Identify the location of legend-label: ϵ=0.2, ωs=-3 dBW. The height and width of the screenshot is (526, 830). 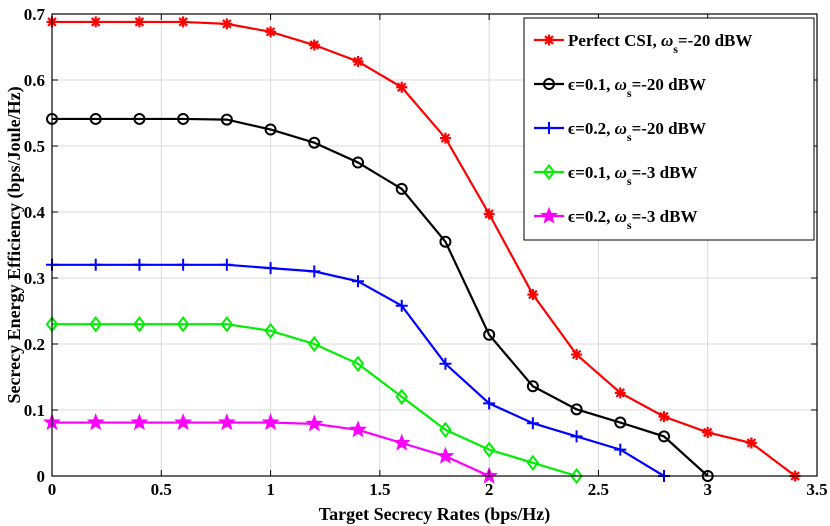
(632, 219).